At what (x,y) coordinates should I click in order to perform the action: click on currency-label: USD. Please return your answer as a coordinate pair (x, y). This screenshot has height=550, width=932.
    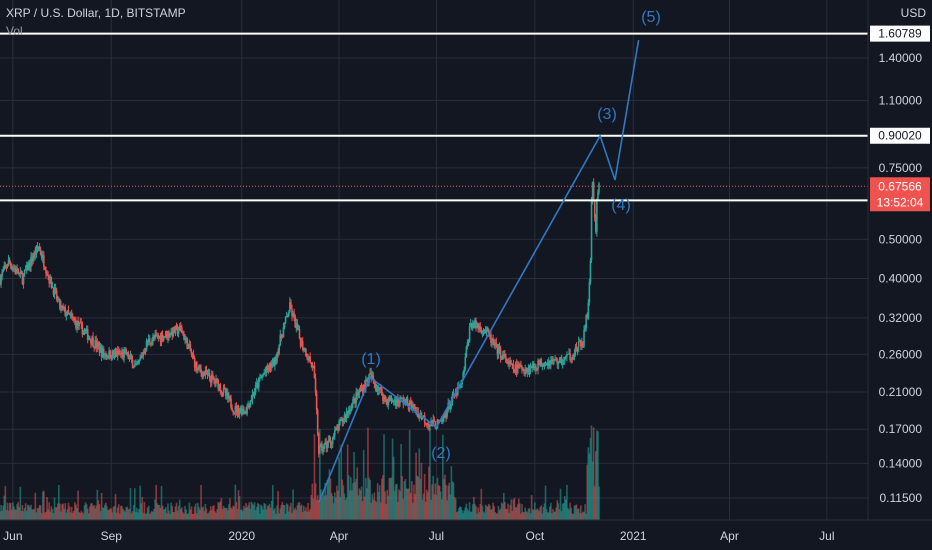
    Looking at the image, I should click on (913, 13).